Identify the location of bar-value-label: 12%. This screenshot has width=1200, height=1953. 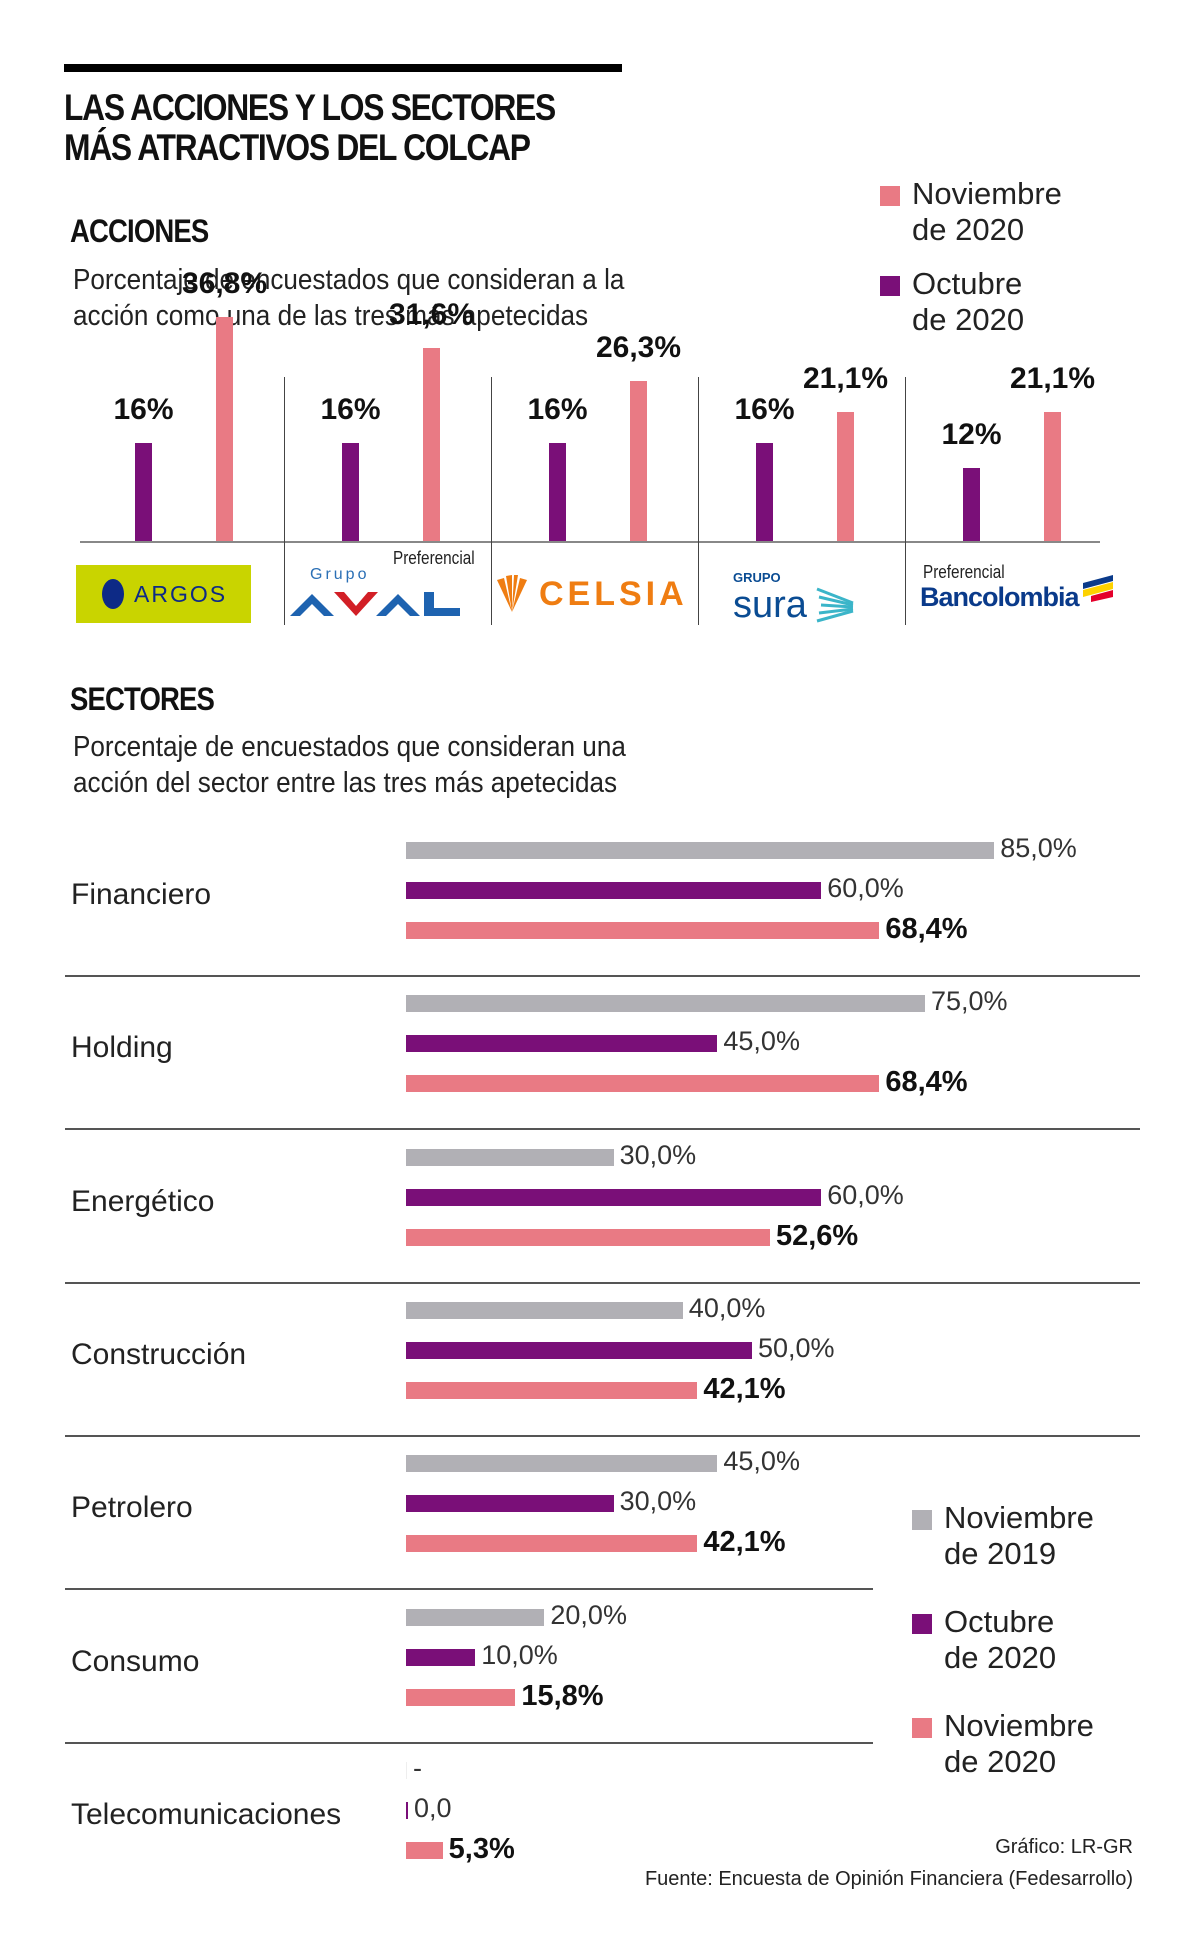
(971, 434).